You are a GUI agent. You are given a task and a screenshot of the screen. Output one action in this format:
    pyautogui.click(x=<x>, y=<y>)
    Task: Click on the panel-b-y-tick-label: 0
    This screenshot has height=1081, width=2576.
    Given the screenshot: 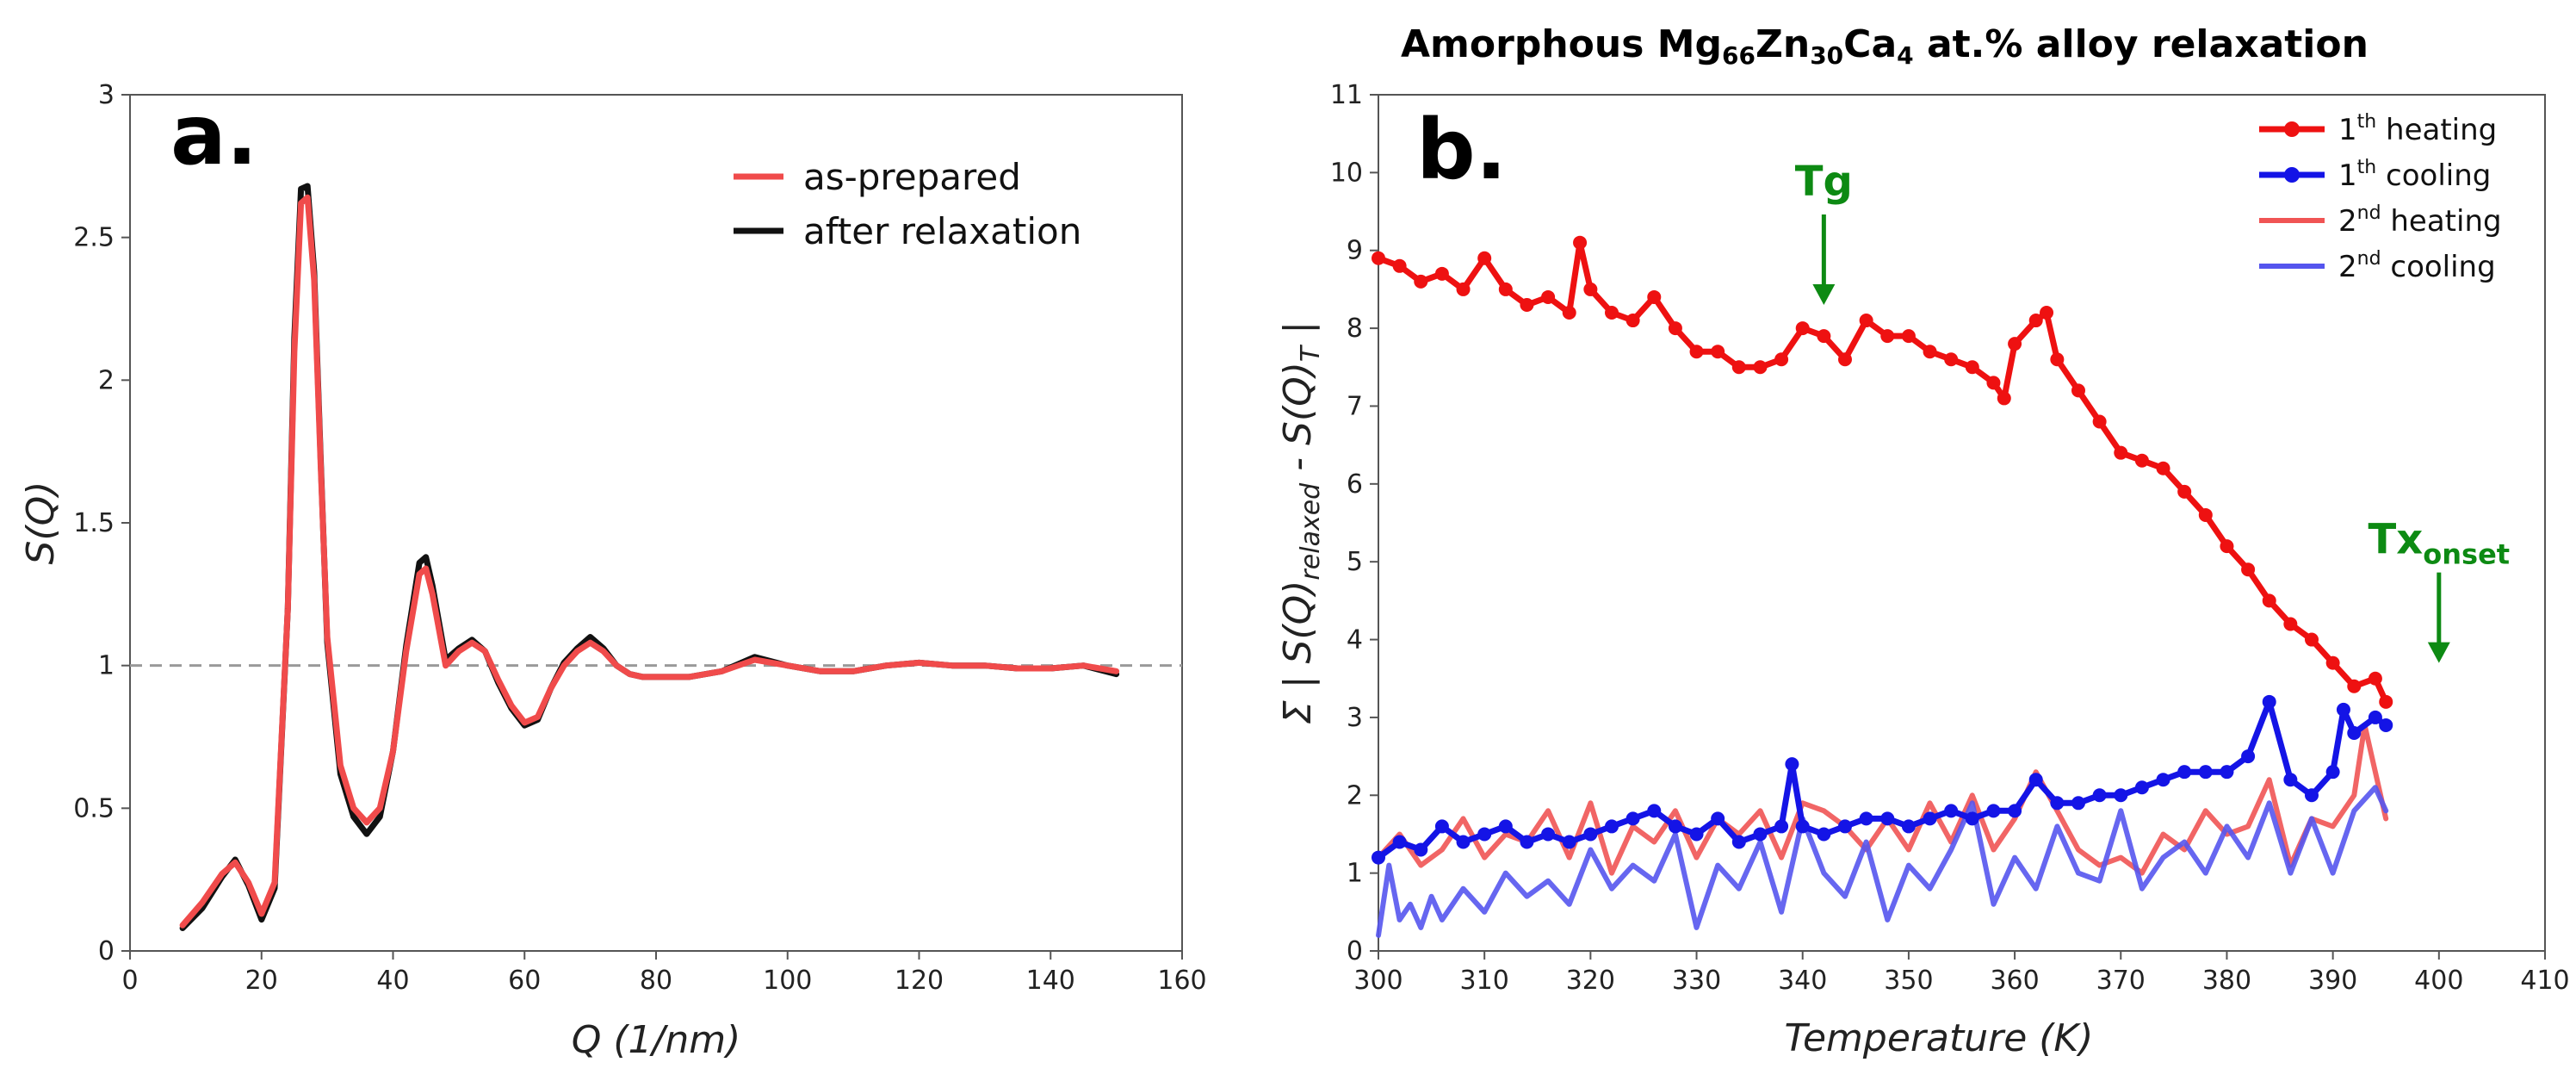 What is the action you would take?
    pyautogui.click(x=1355, y=951)
    